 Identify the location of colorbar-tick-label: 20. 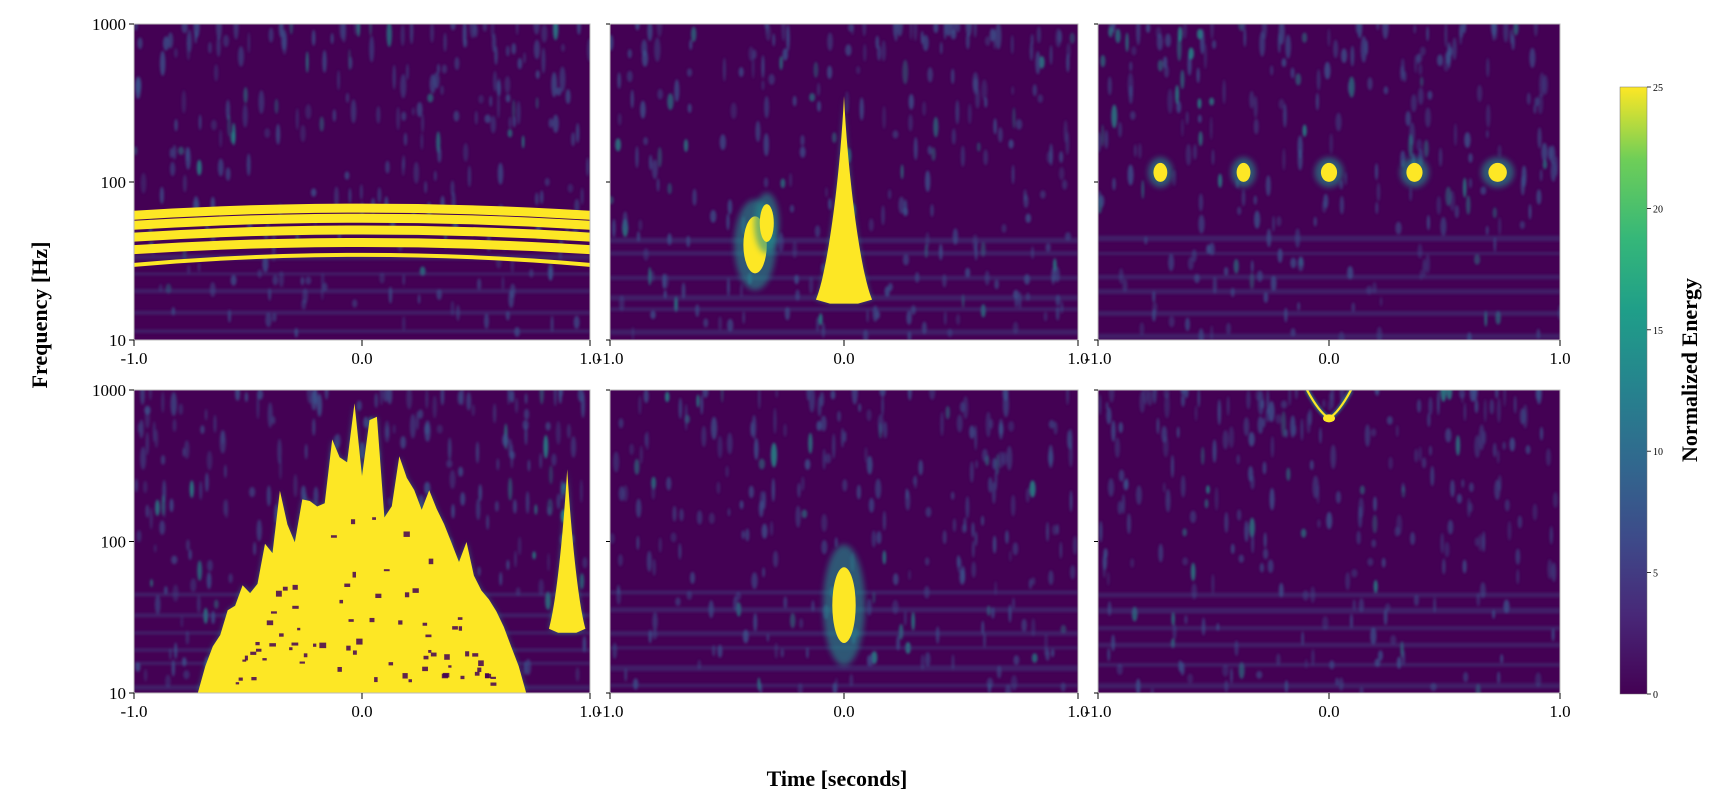
(1658, 209).